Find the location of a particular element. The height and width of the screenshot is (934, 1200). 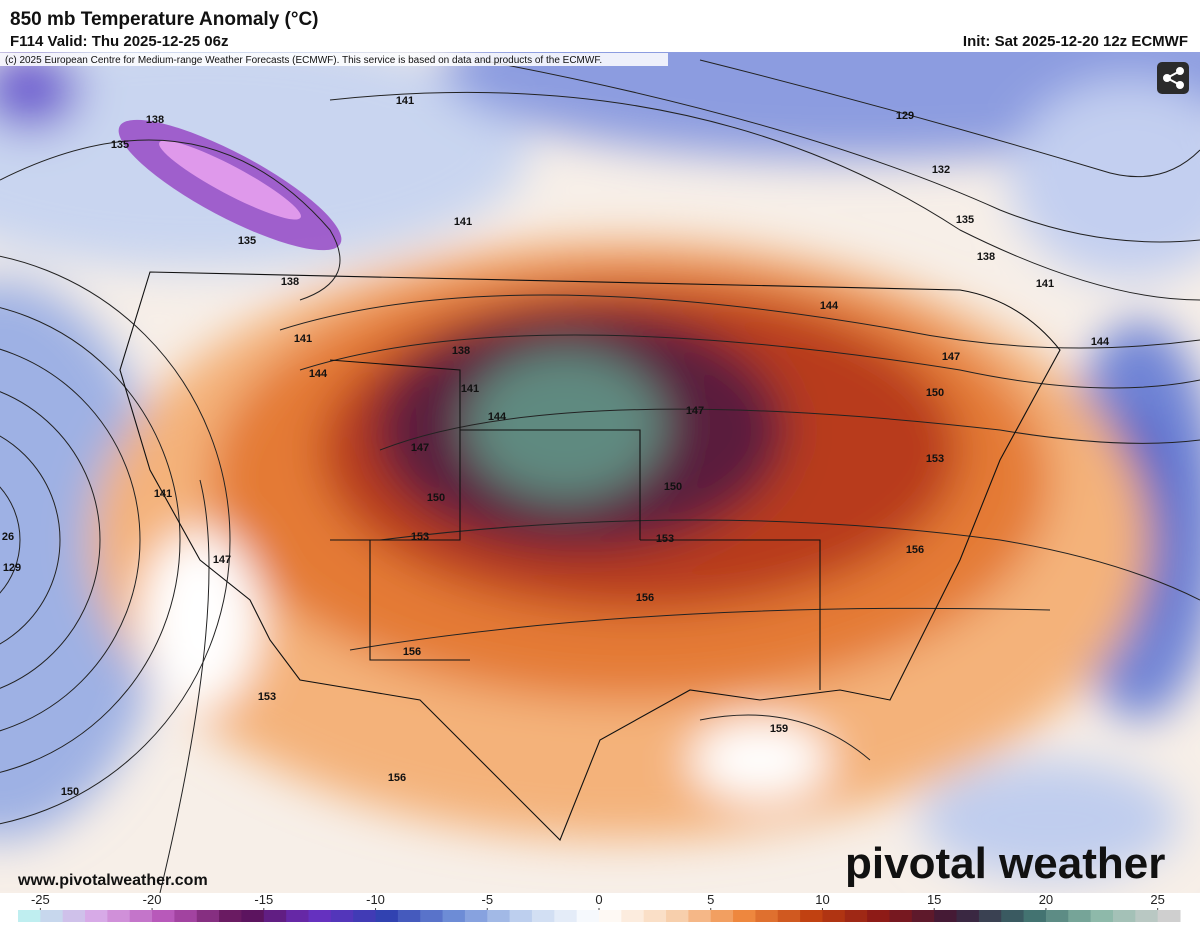

logo: pivotal weather is located at coordinates (1005, 863).